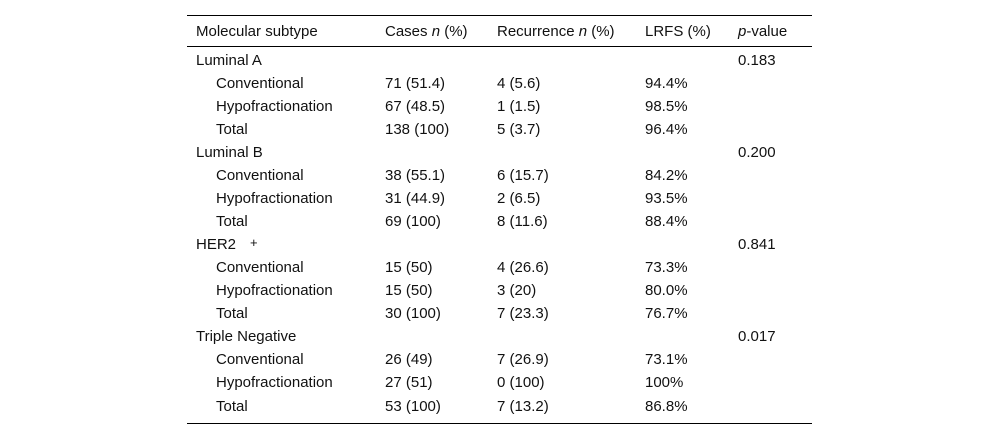 The height and width of the screenshot is (438, 1000). Describe the element at coordinates (281, 60) in the screenshot. I see `group-name-cell: Luminal A` at that location.